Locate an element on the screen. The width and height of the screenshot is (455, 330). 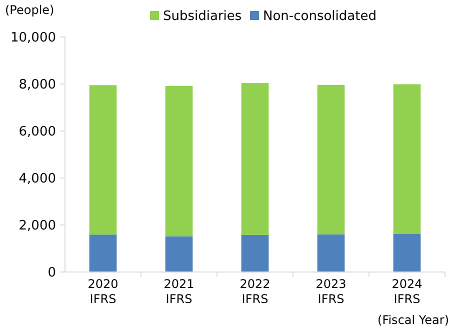
legend-label: Subsidiaries is located at coordinates (202, 16).